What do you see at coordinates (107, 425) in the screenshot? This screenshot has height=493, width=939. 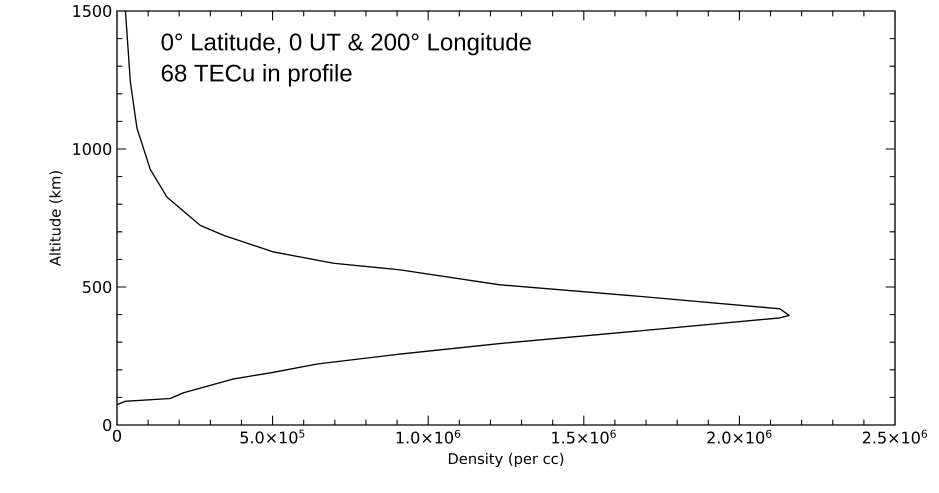 I see `y-tick-label: 0` at bounding box center [107, 425].